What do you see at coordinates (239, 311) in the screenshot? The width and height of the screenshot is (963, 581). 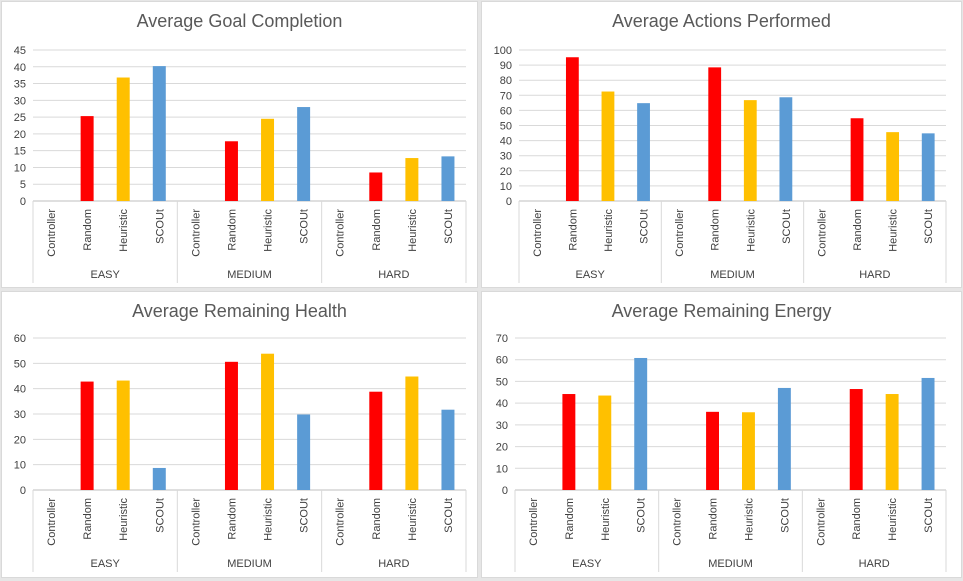 I see `chart-title: Average Remaining Health` at bounding box center [239, 311].